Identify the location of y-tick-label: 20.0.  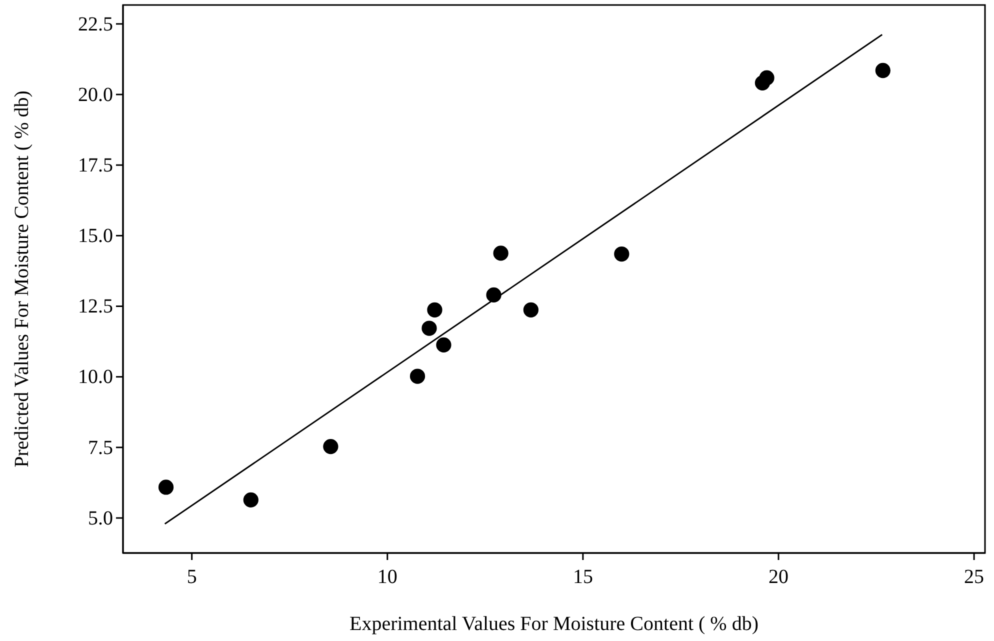
(95, 95).